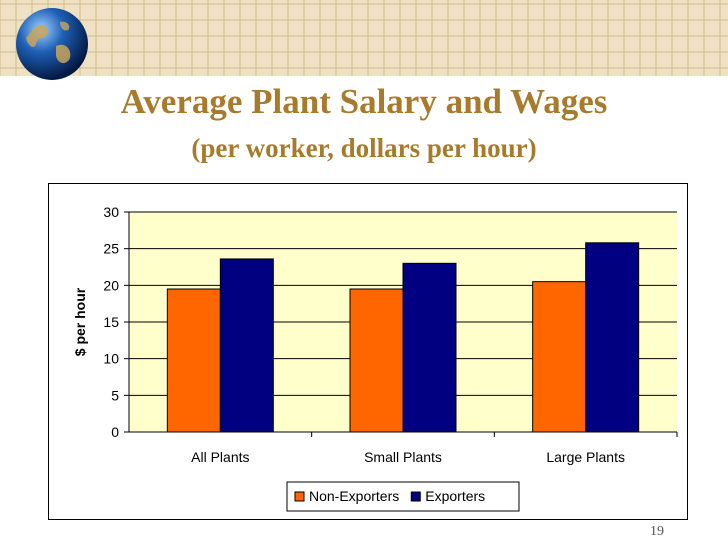  What do you see at coordinates (111, 249) in the screenshot?
I see `y-tick-label: 25` at bounding box center [111, 249].